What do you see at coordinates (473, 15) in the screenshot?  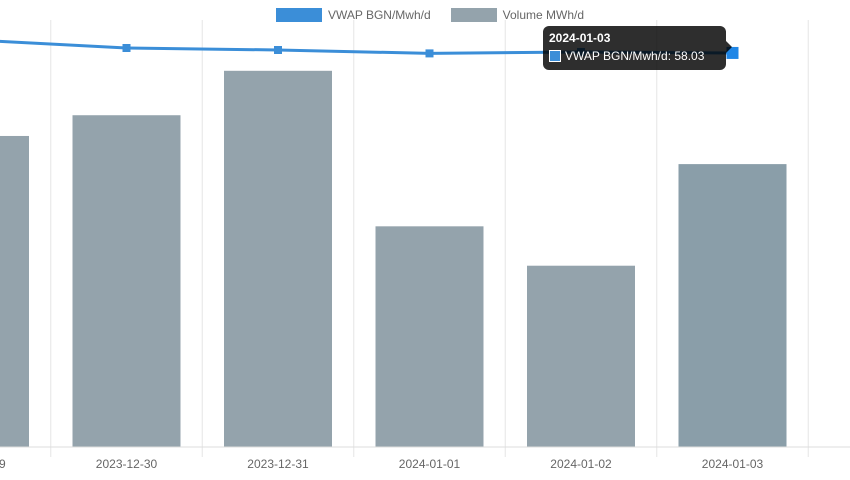 I see `legend-swatch-volume` at bounding box center [473, 15].